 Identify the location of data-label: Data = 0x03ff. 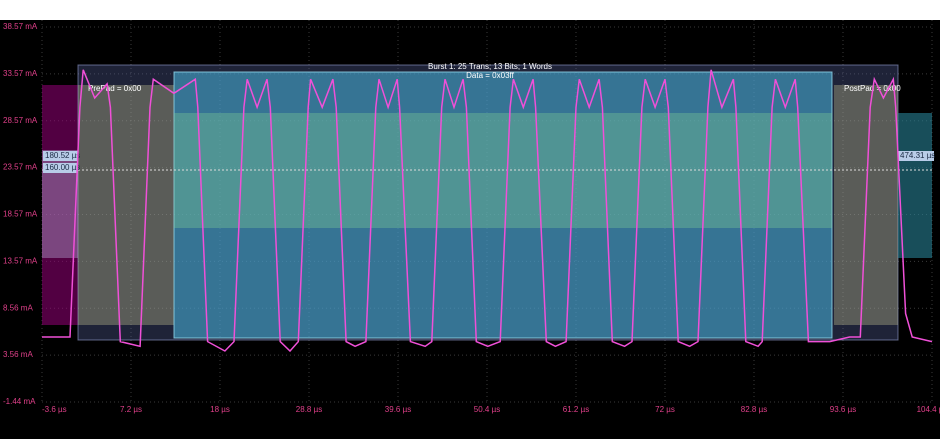
(490, 75).